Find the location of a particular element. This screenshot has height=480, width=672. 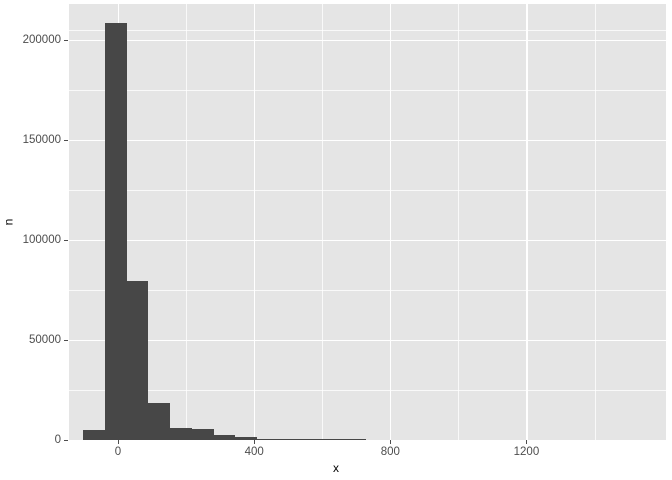

y-axis-title: n is located at coordinates (8, 222).